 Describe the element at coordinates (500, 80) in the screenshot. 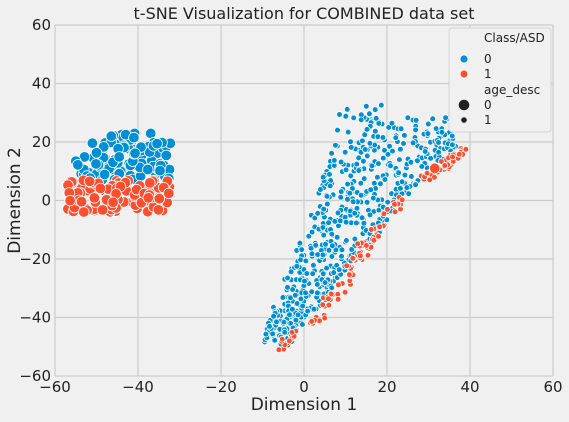

I see `legend-box` at that location.